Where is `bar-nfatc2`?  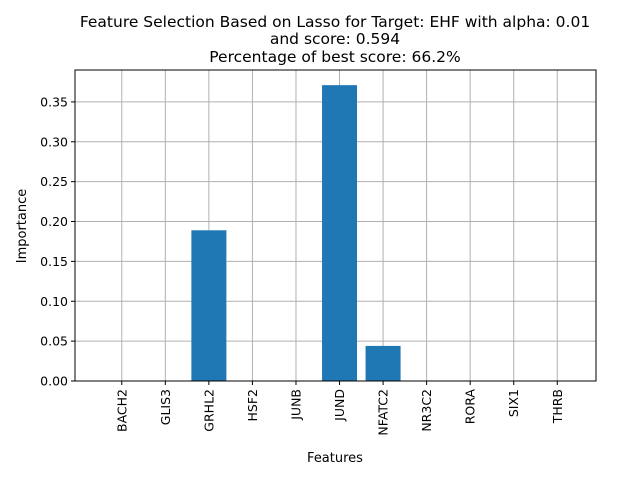 bar-nfatc2 is located at coordinates (383, 363).